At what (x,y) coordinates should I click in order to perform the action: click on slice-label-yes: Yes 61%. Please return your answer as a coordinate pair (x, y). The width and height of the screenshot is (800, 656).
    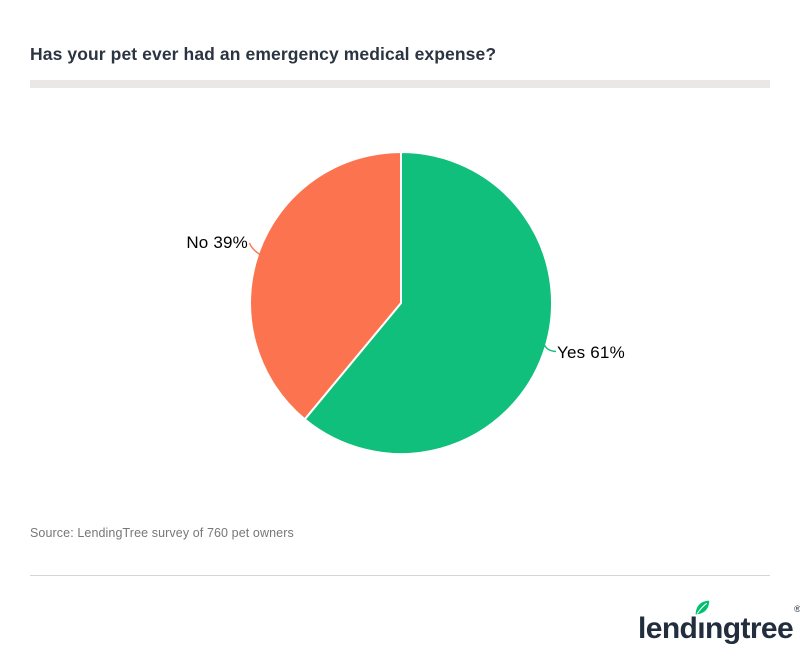
    Looking at the image, I should click on (591, 352).